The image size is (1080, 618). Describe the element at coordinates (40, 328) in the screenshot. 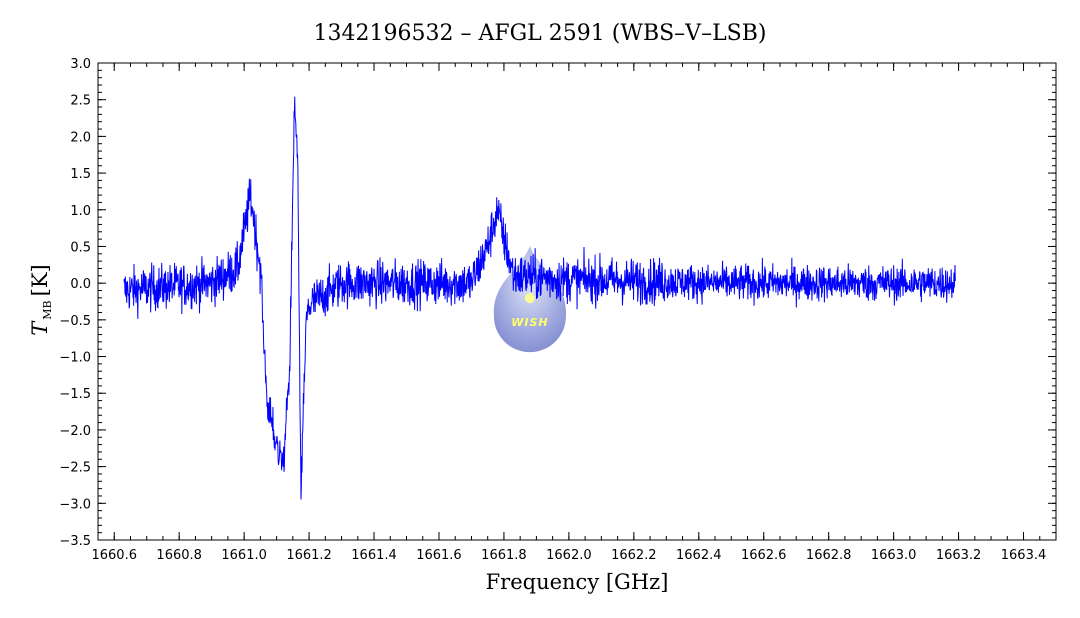

I see `y-axis-label-main: T` at that location.